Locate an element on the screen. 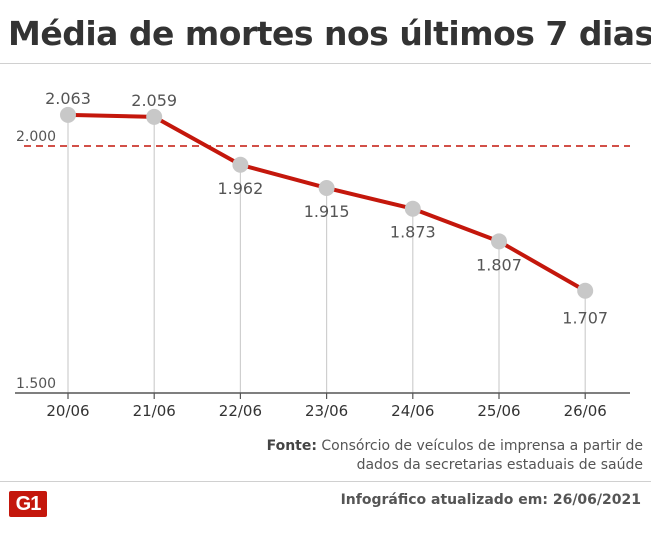 The image size is (651, 534). x-tick-label: 26/06 is located at coordinates (585, 411).